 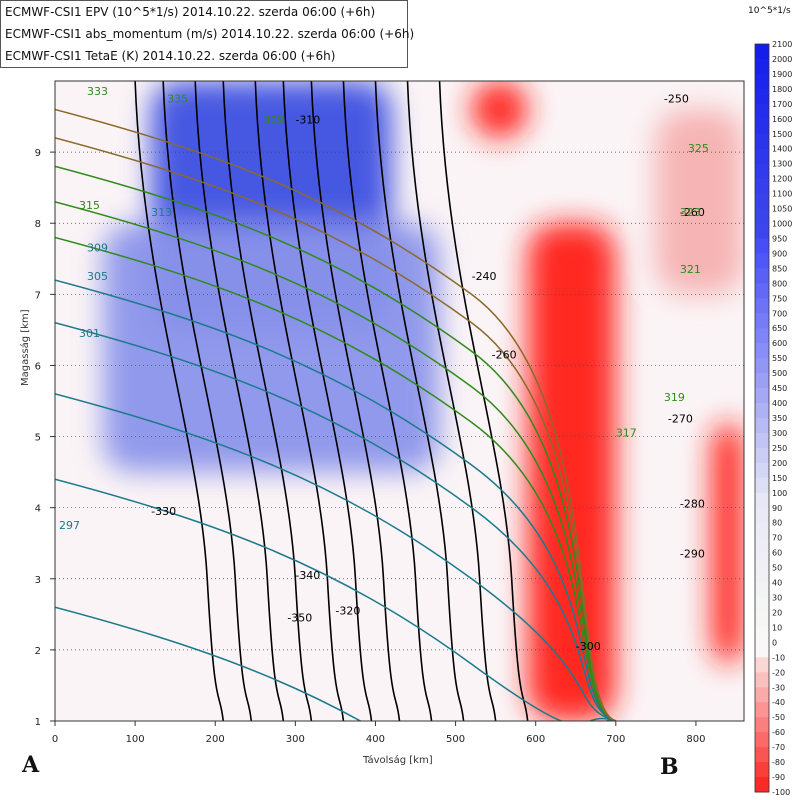 I want to click on y-tick-label-7: 8, so click(x=38, y=224).